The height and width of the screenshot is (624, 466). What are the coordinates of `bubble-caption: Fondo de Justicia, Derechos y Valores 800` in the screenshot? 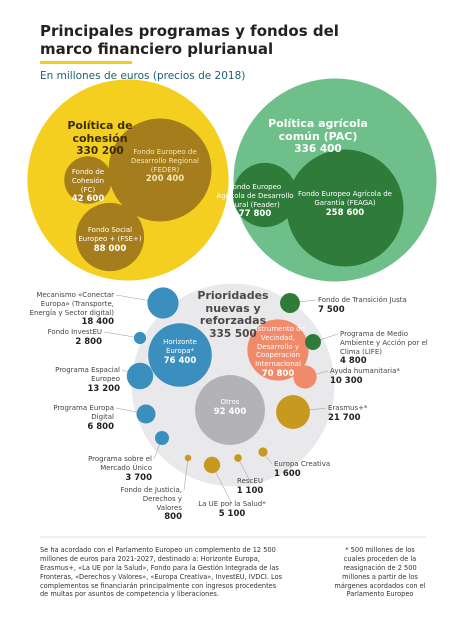 It's located at (151, 504).